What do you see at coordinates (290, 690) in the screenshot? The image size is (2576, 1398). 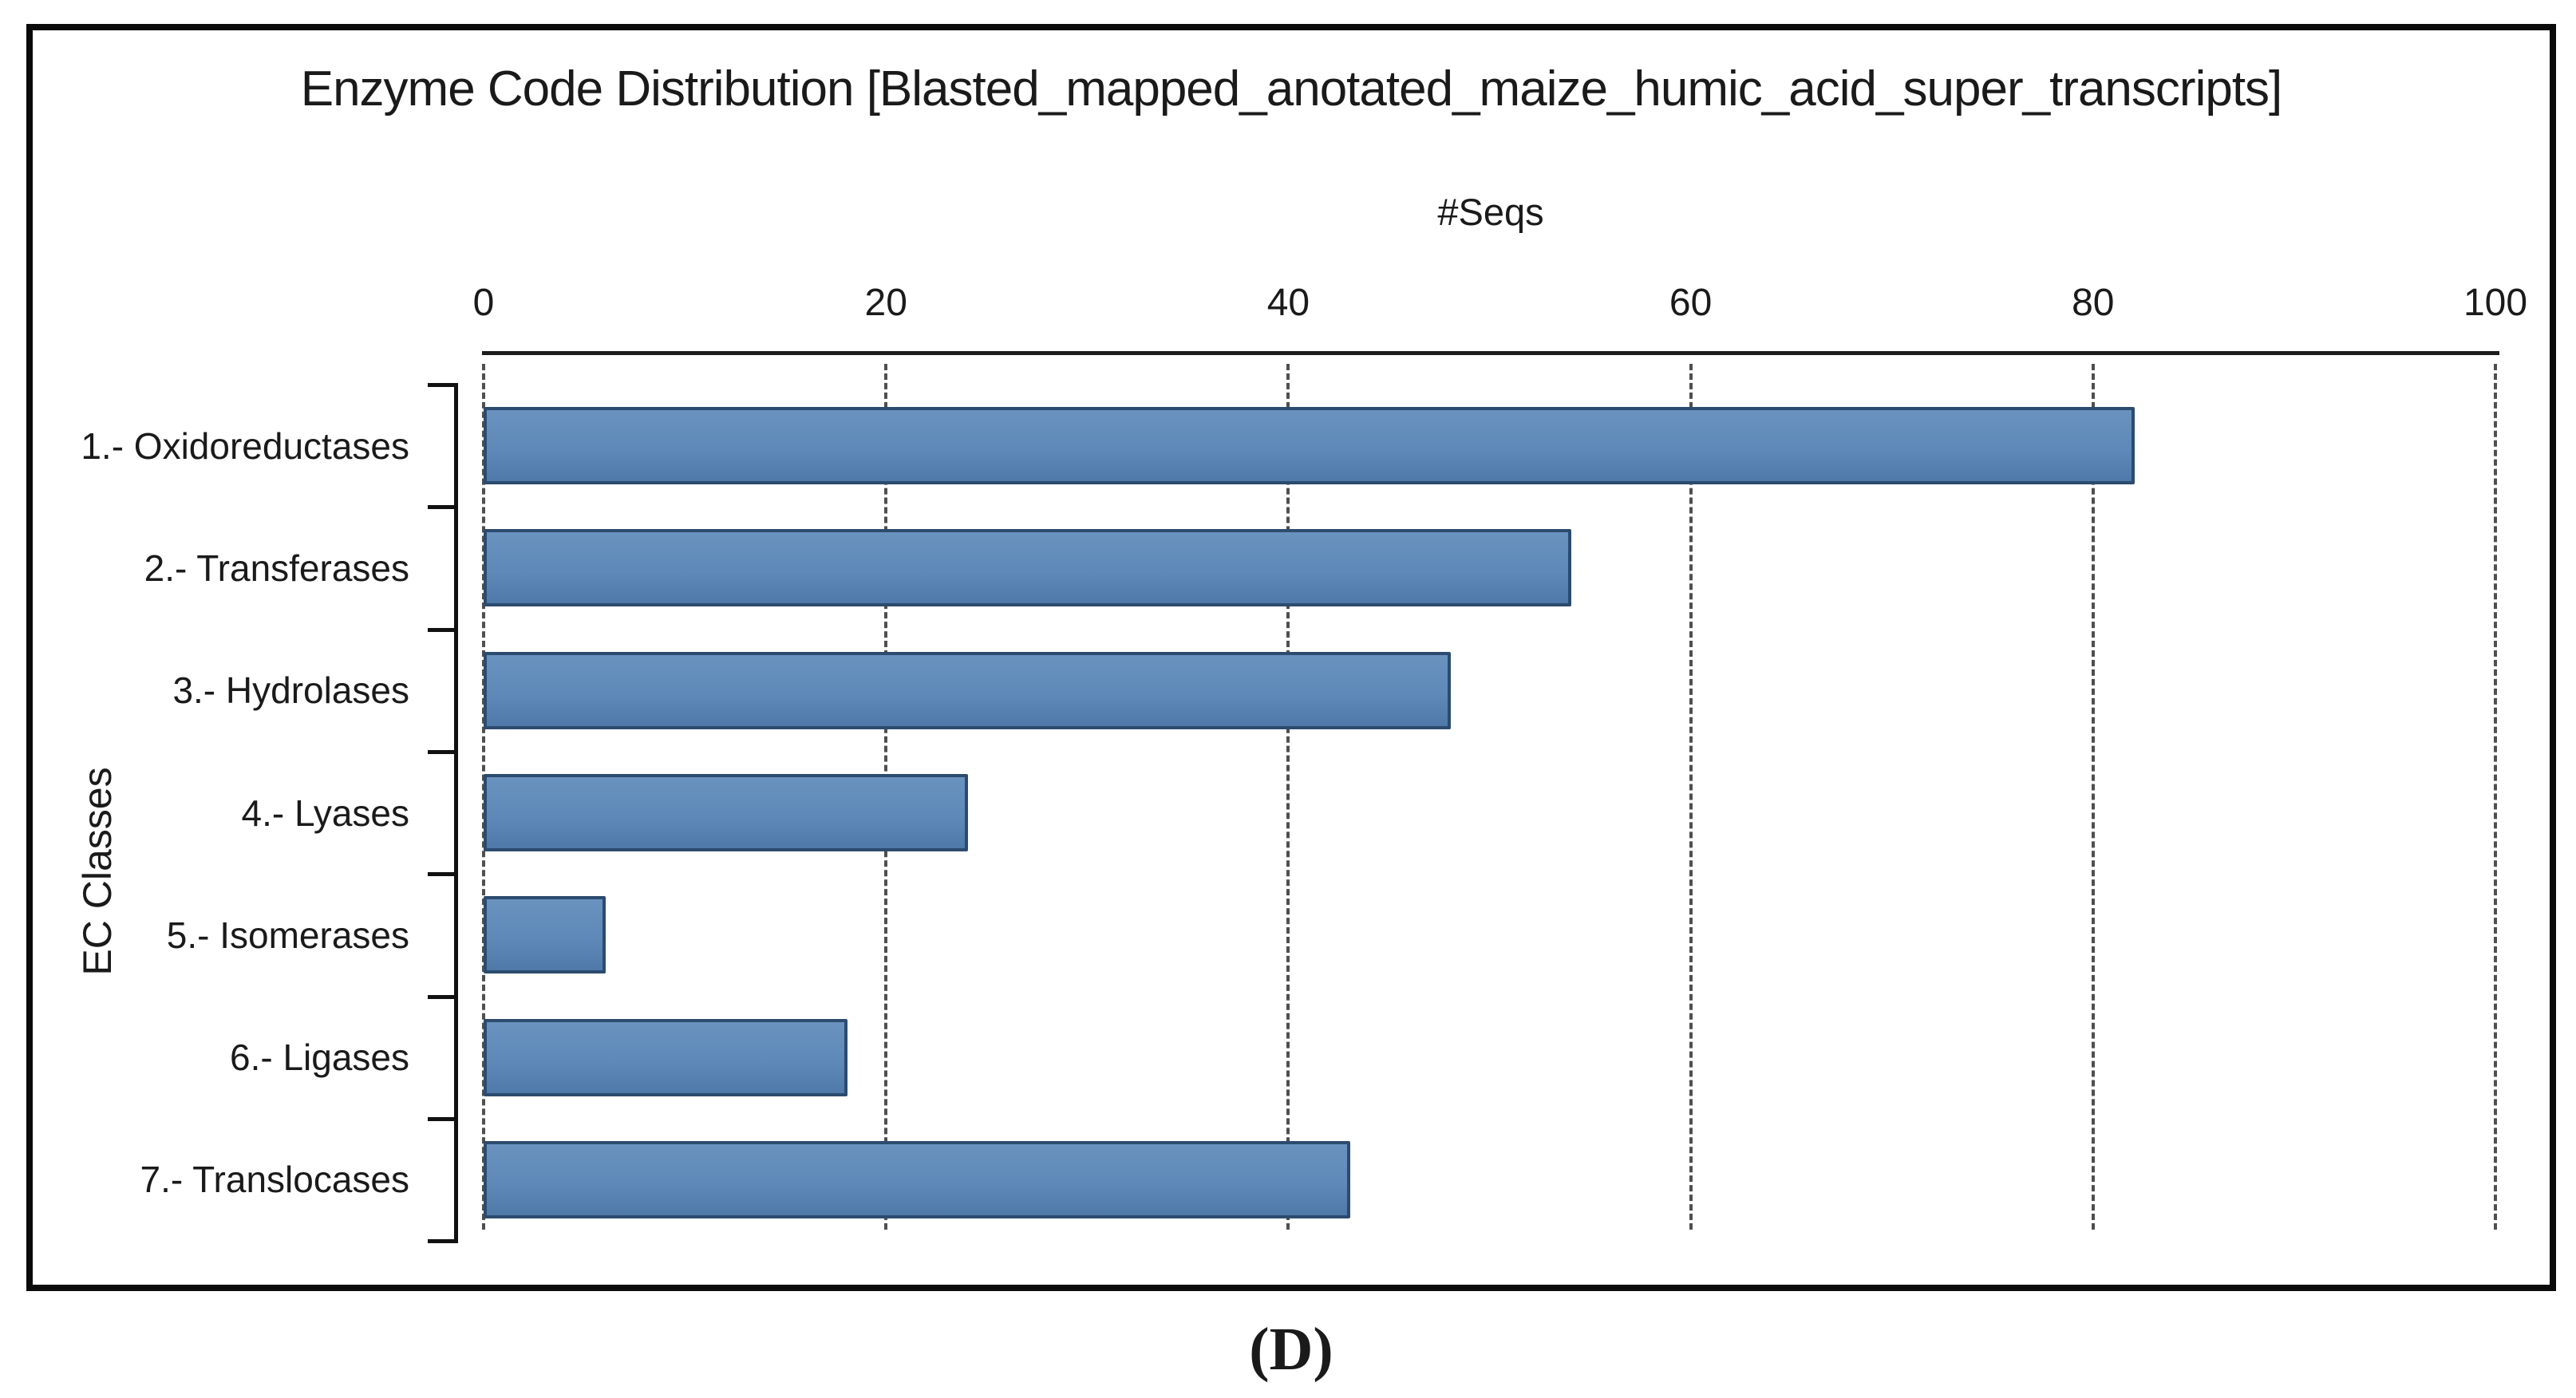 I see `category-label-3: 3.- Hydrolases` at bounding box center [290, 690].